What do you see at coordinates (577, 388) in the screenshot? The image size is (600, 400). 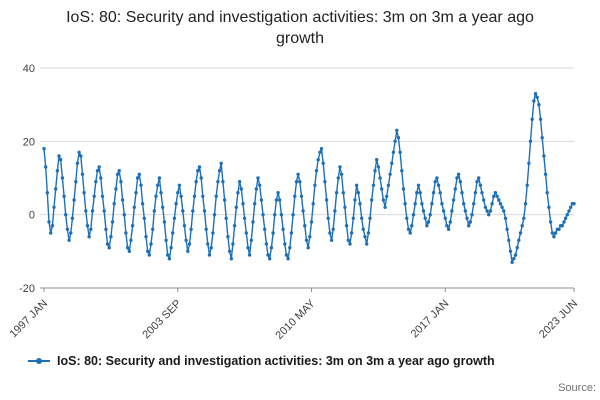 I see `source-label: Source:` at bounding box center [577, 388].